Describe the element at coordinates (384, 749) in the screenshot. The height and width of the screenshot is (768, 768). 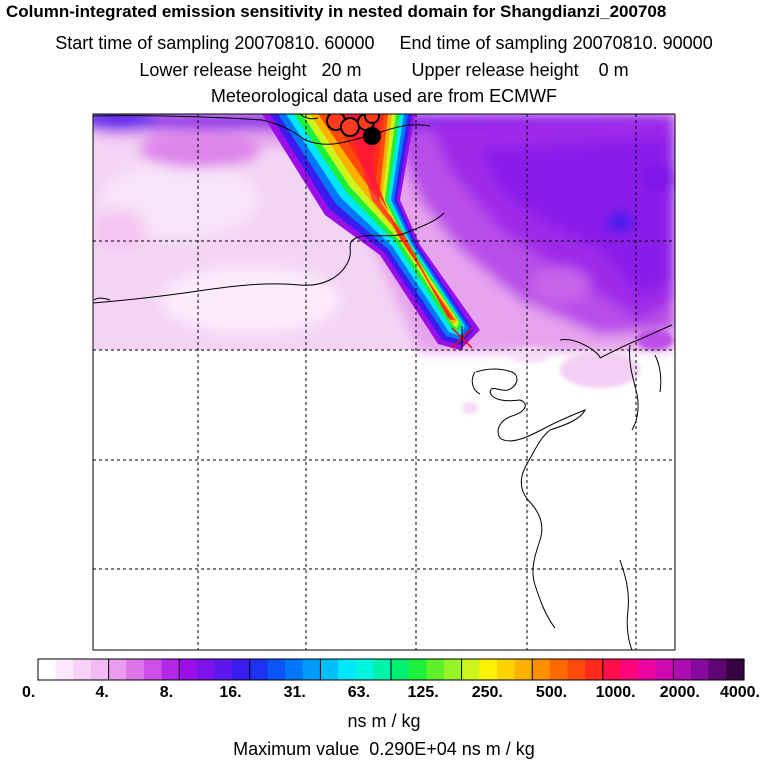
I see `maximum-value-label: Maximum value 0.290E+04 ns m / kg` at that location.